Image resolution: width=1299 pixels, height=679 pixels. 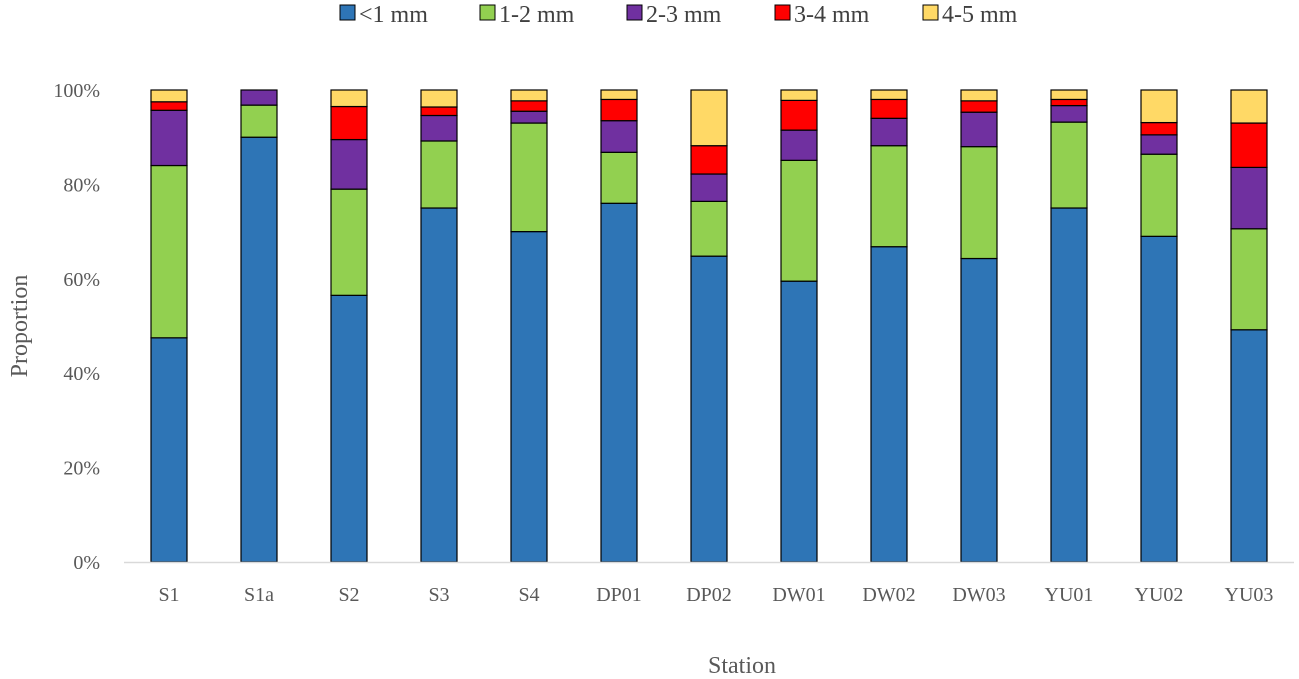 I want to click on bar-stack-s1, so click(x=169, y=326).